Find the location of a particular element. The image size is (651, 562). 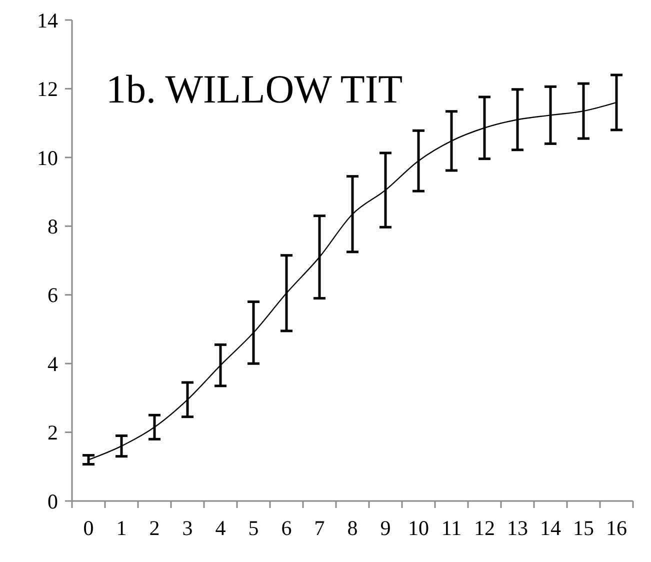

y-tick-label: 14 is located at coordinates (47, 20).